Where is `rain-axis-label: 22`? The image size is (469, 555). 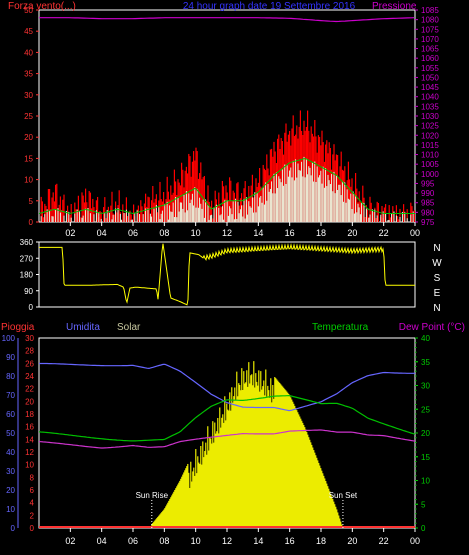 rain-axis-label: 22 is located at coordinates (29, 389).